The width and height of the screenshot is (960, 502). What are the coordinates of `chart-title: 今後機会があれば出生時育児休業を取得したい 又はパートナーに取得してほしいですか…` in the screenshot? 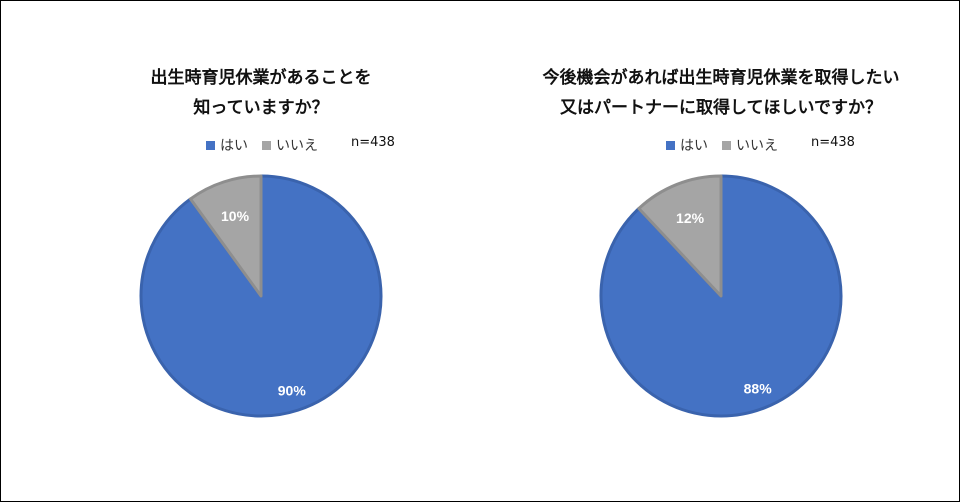 It's located at (721, 93).